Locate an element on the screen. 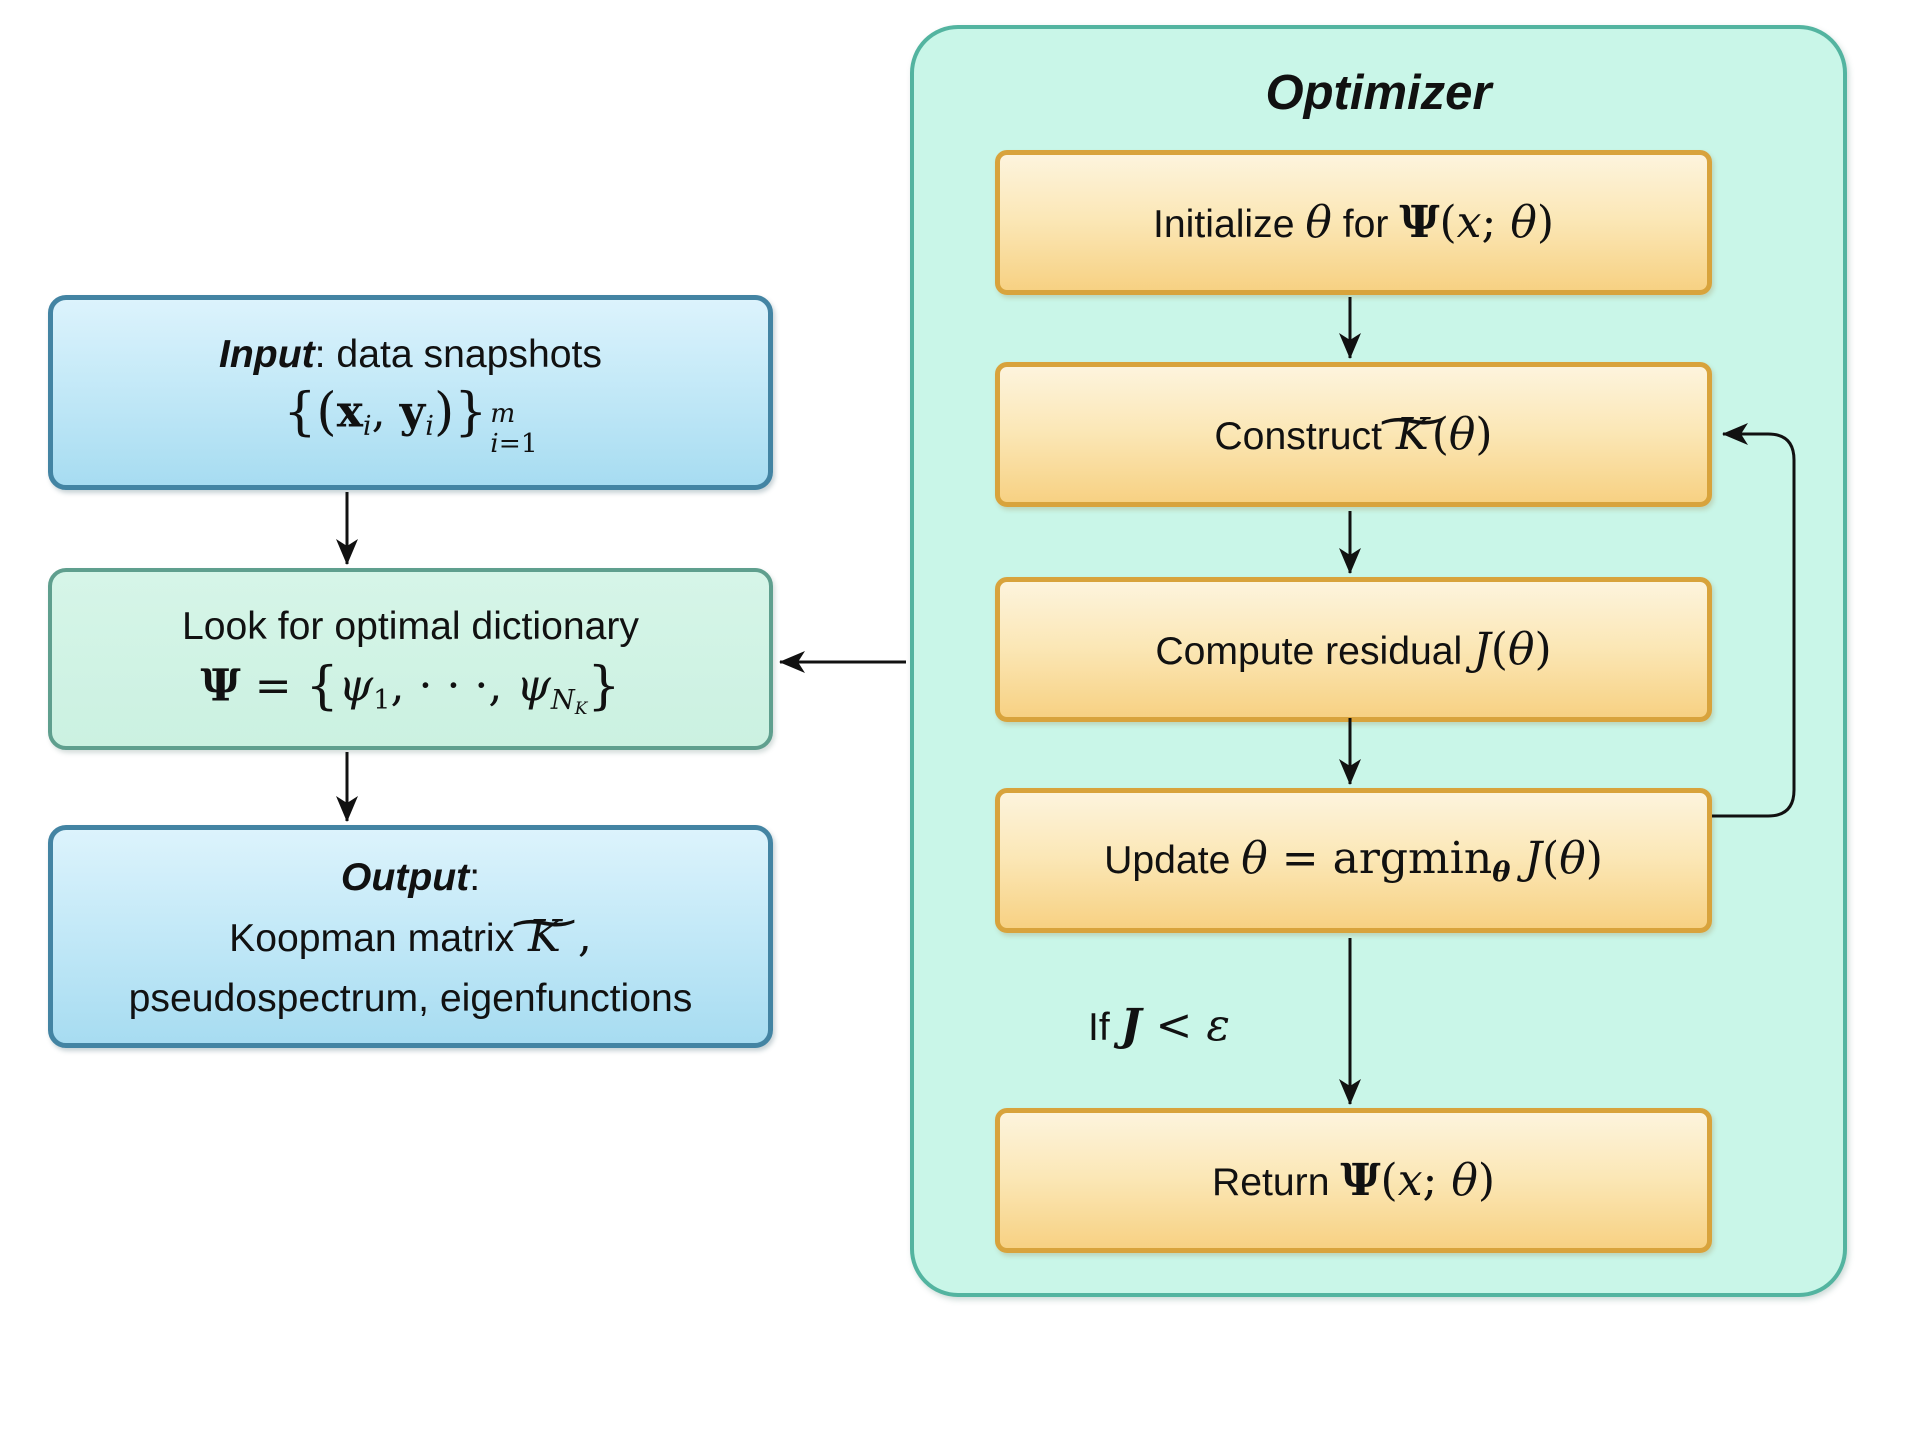 The width and height of the screenshot is (1912, 1440). dictionary-box-label: Look for optimal dictionary is located at coordinates (410, 627).